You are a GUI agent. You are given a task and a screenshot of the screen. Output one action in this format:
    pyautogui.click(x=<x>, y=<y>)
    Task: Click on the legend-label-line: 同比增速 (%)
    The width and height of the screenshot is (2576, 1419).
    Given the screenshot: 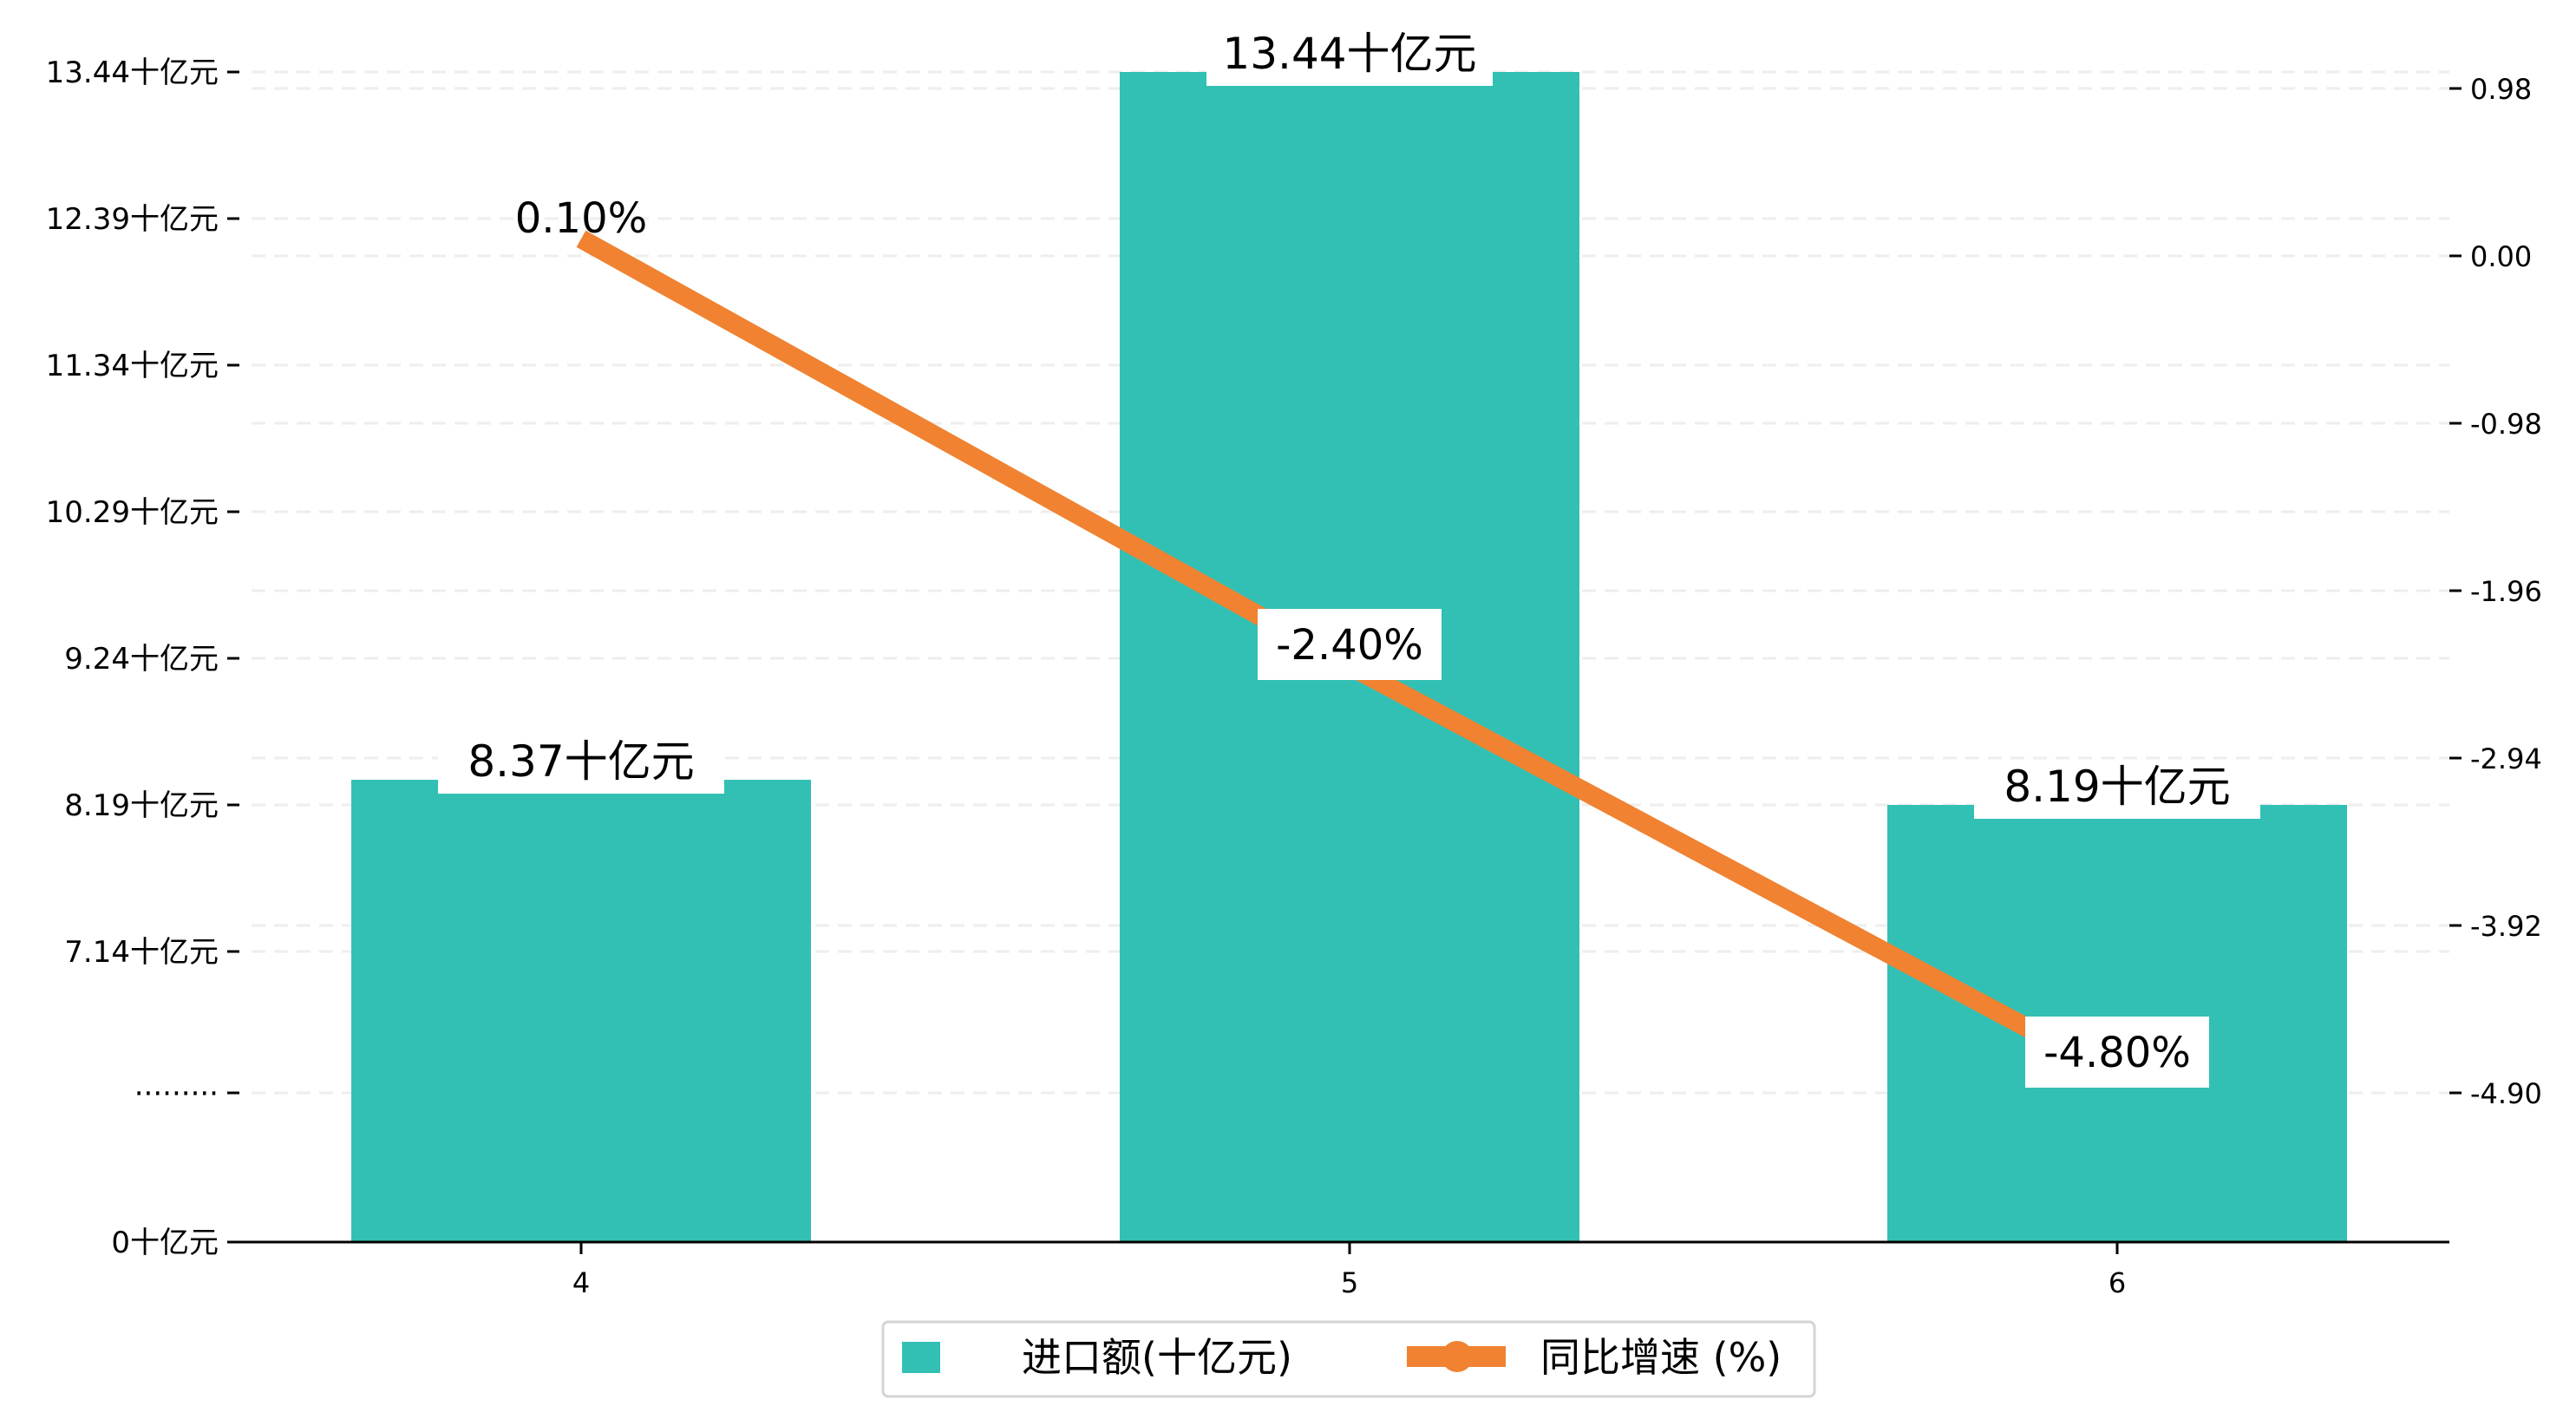 What is the action you would take?
    pyautogui.click(x=1661, y=1357)
    